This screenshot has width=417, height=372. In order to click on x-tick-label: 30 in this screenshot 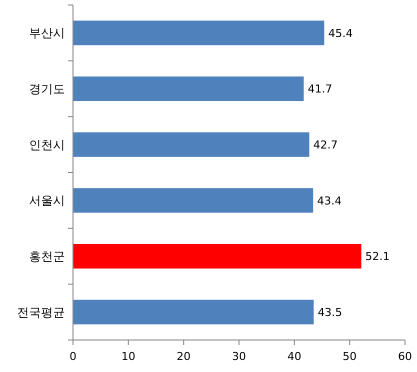, I will do `click(239, 356)`.